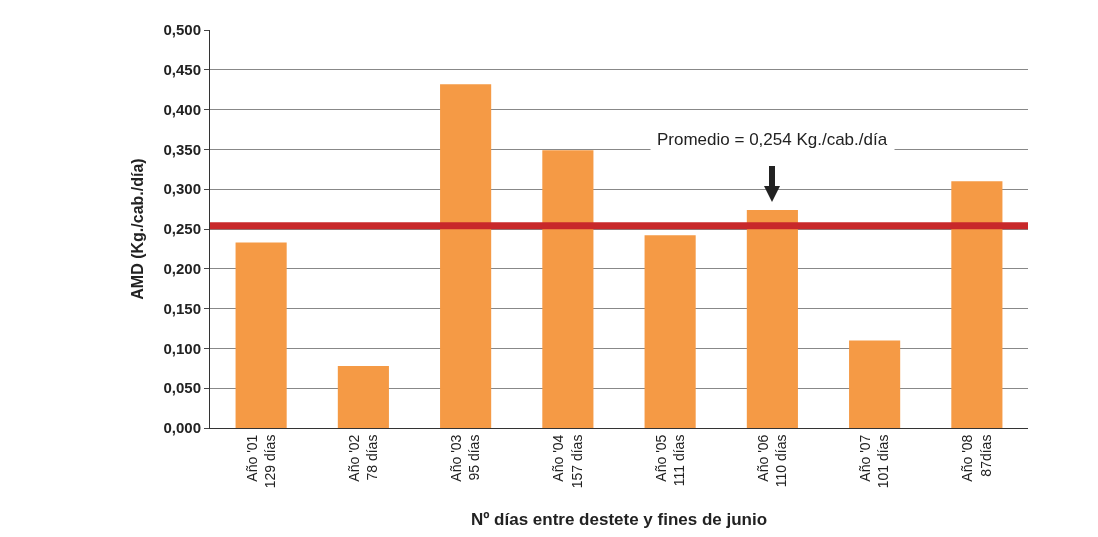 Image resolution: width=1098 pixels, height=537 pixels. I want to click on y-tick-label: 0,200, so click(182, 269).